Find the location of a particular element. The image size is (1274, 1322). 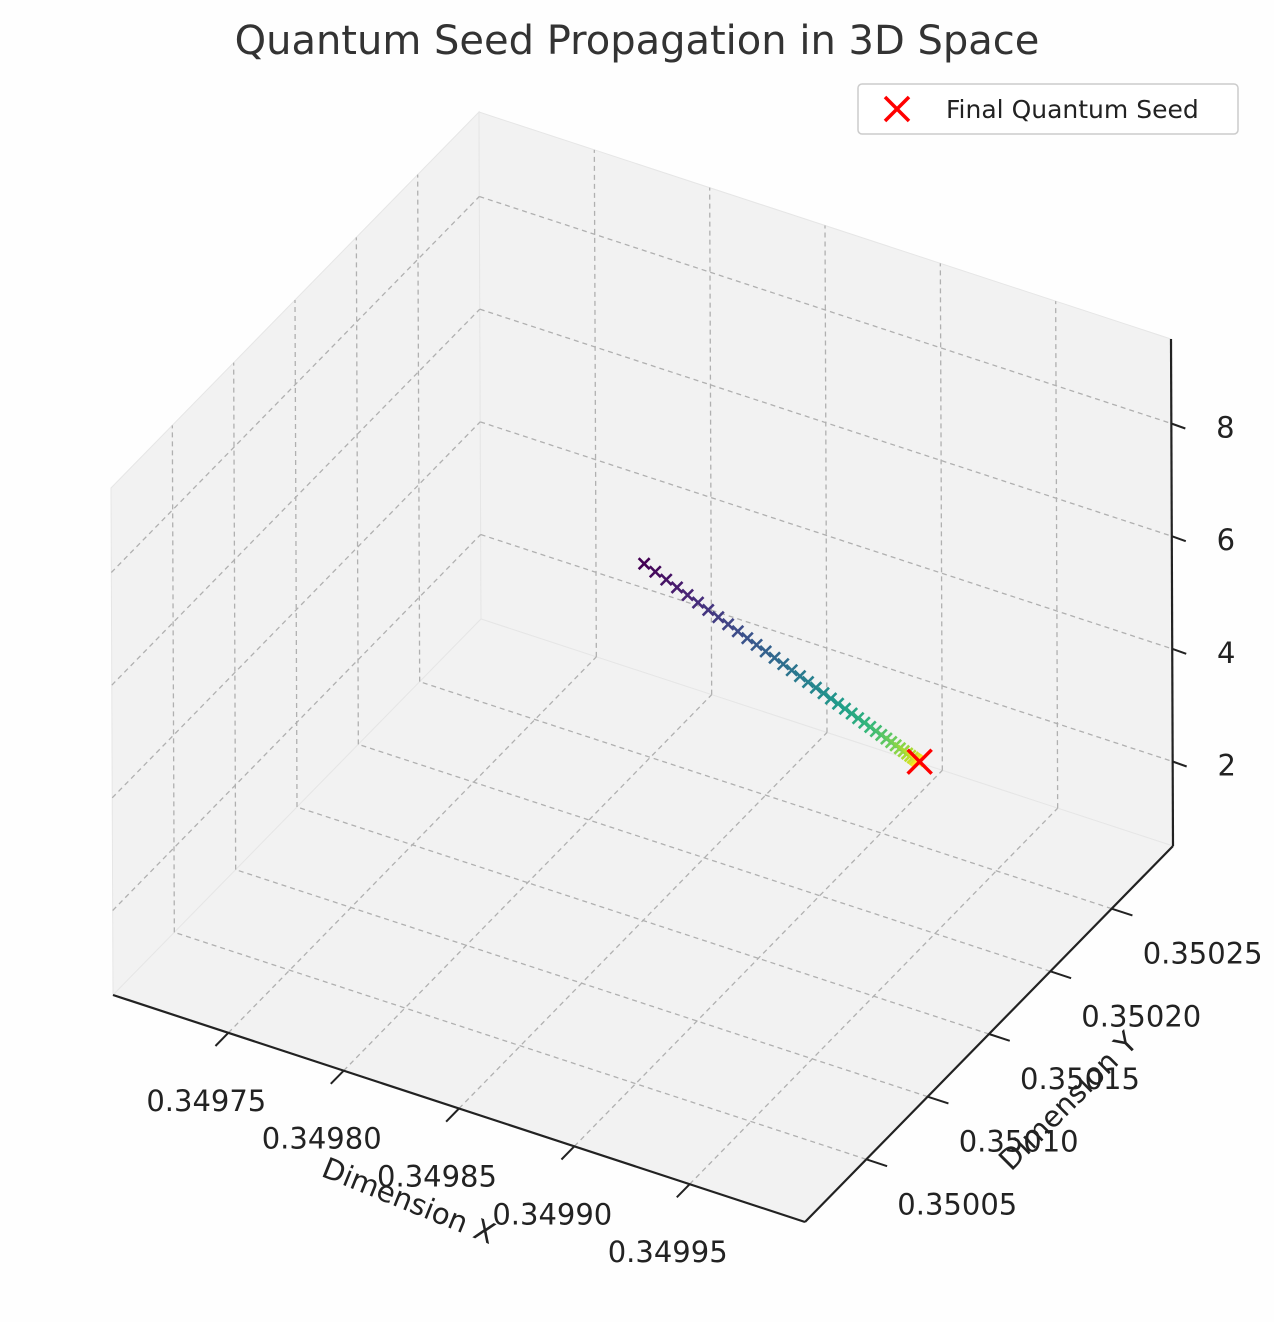

legend-marker-final-seed is located at coordinates (897, 109).